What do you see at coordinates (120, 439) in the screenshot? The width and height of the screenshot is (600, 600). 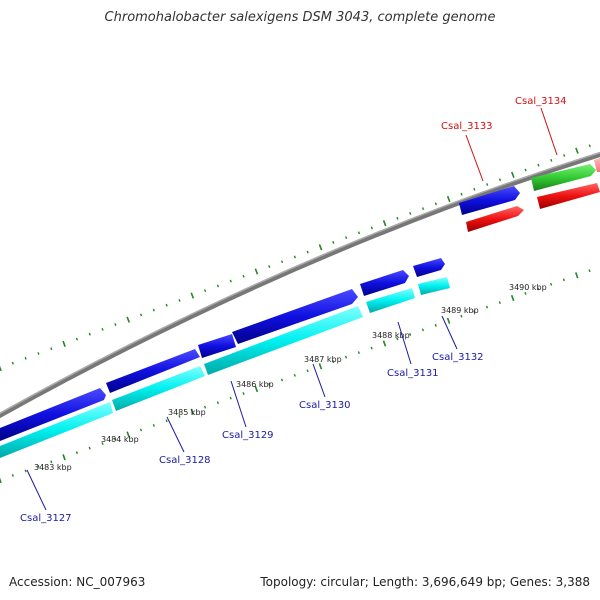 I see `scale-label: 3484 kbp` at bounding box center [120, 439].